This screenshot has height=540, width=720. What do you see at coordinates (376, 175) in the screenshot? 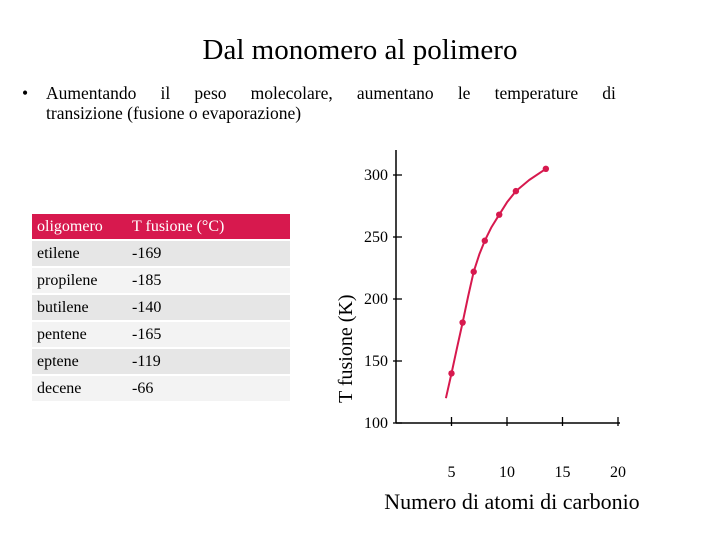
I see `y-tick-label: 300` at bounding box center [376, 175].